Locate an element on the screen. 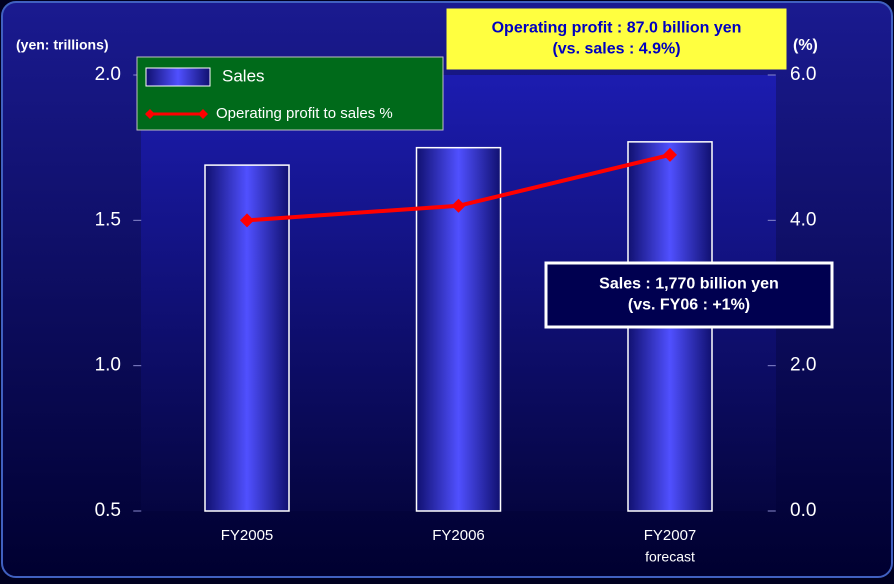 The height and width of the screenshot is (584, 894). annotation-text: (vs. FY06 : +1%) is located at coordinates (689, 305).